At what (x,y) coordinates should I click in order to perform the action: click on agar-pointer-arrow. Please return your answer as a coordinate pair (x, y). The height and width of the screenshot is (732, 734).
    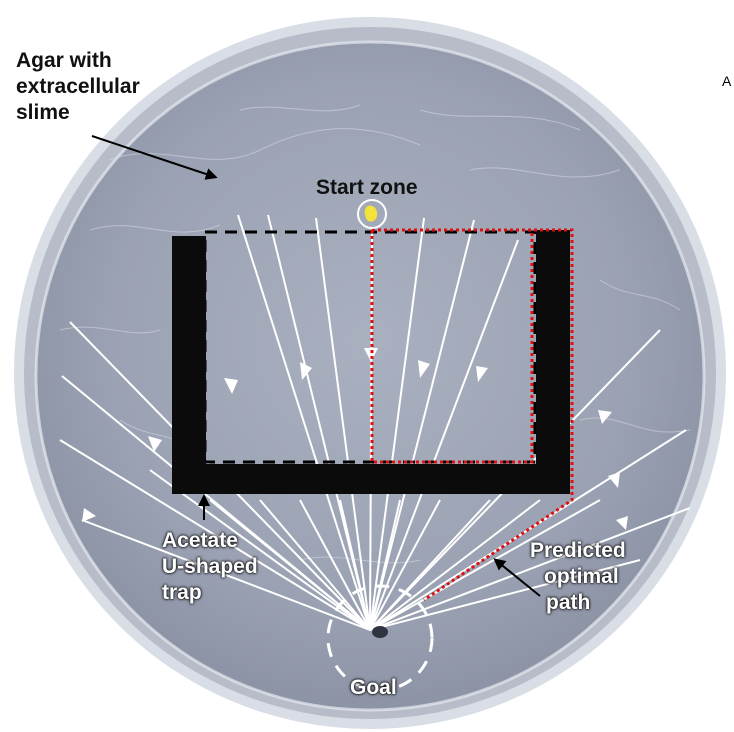
    Looking at the image, I should click on (154, 157).